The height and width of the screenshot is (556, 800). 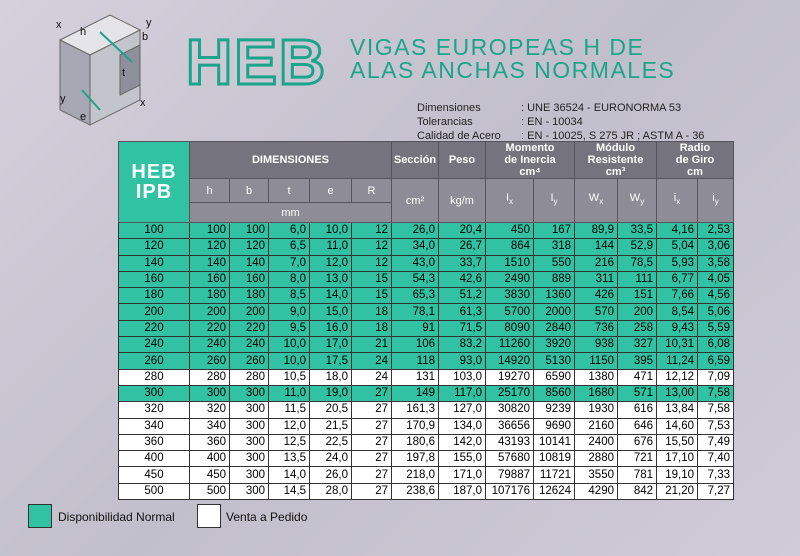 What do you see at coordinates (462, 393) in the screenshot?
I see `table-cell: 117,0` at bounding box center [462, 393].